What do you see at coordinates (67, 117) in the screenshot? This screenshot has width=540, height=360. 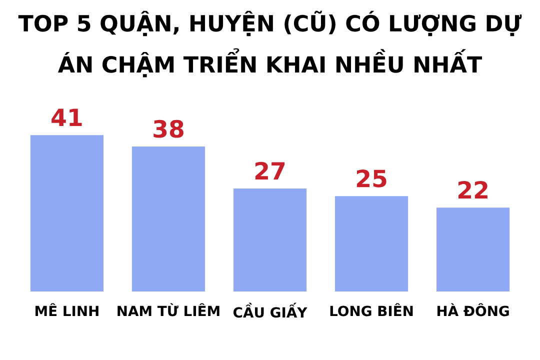 I see `data-label: 41` at bounding box center [67, 117].